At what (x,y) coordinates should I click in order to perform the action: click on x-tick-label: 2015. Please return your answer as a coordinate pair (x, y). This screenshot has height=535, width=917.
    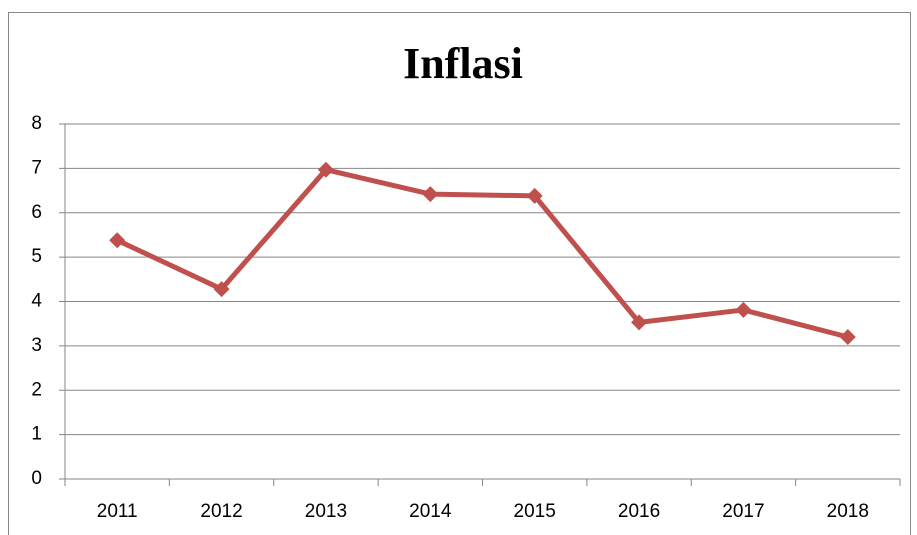
    Looking at the image, I should click on (535, 511).